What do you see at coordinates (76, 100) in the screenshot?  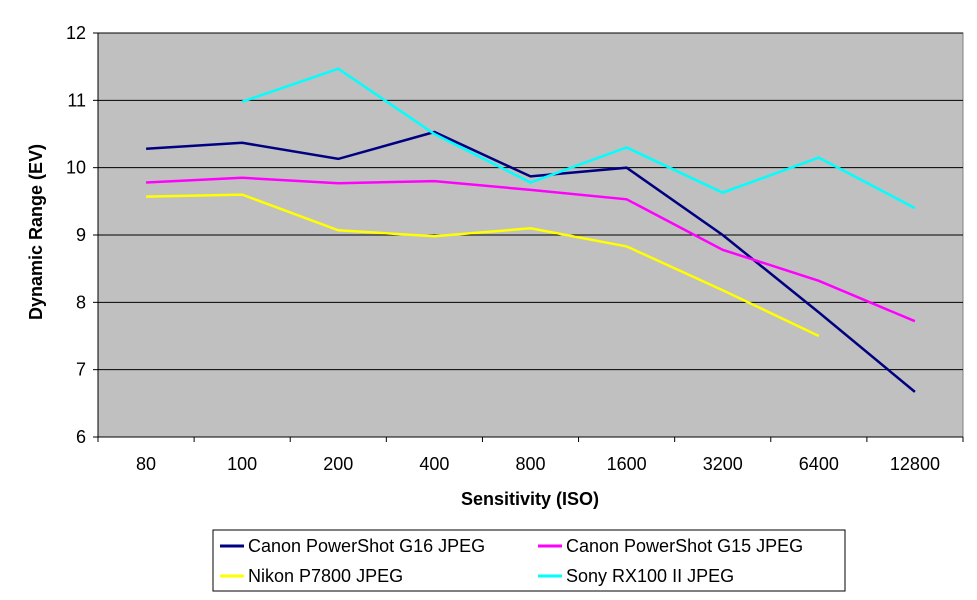 I see `y-tick-label-11: 11` at bounding box center [76, 100].